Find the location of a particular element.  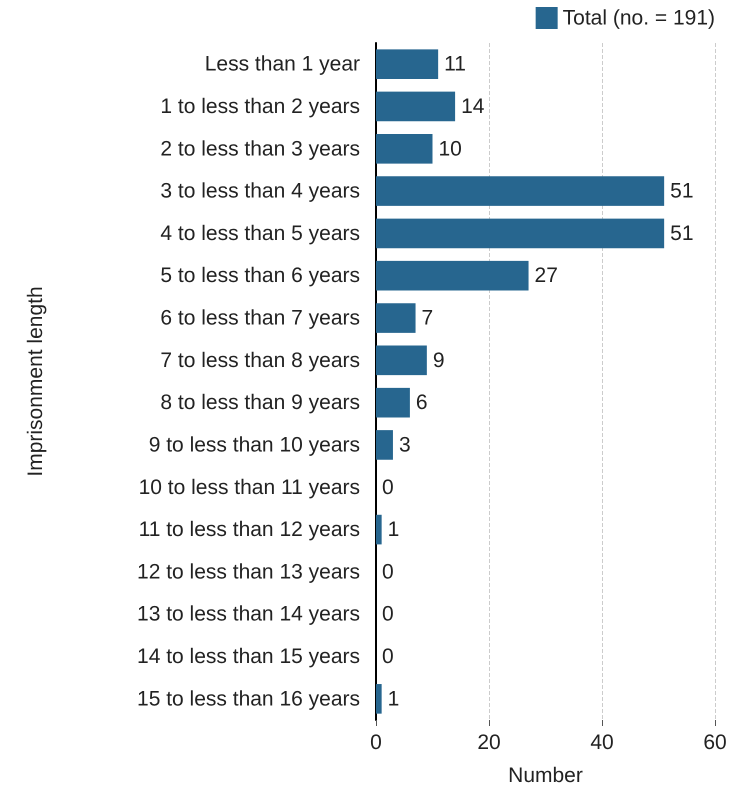

x-tick-label: 0 is located at coordinates (376, 742).